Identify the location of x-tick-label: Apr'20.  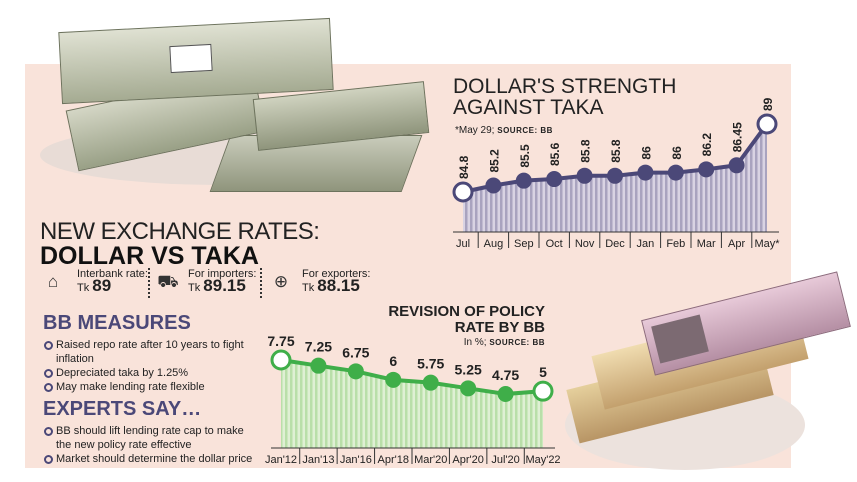
(467, 460).